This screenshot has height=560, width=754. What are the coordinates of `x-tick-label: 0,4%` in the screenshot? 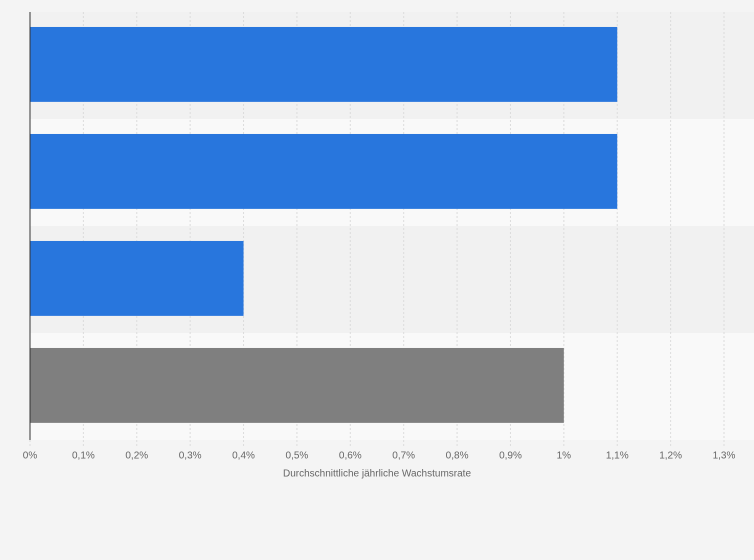 It's located at (243, 456).